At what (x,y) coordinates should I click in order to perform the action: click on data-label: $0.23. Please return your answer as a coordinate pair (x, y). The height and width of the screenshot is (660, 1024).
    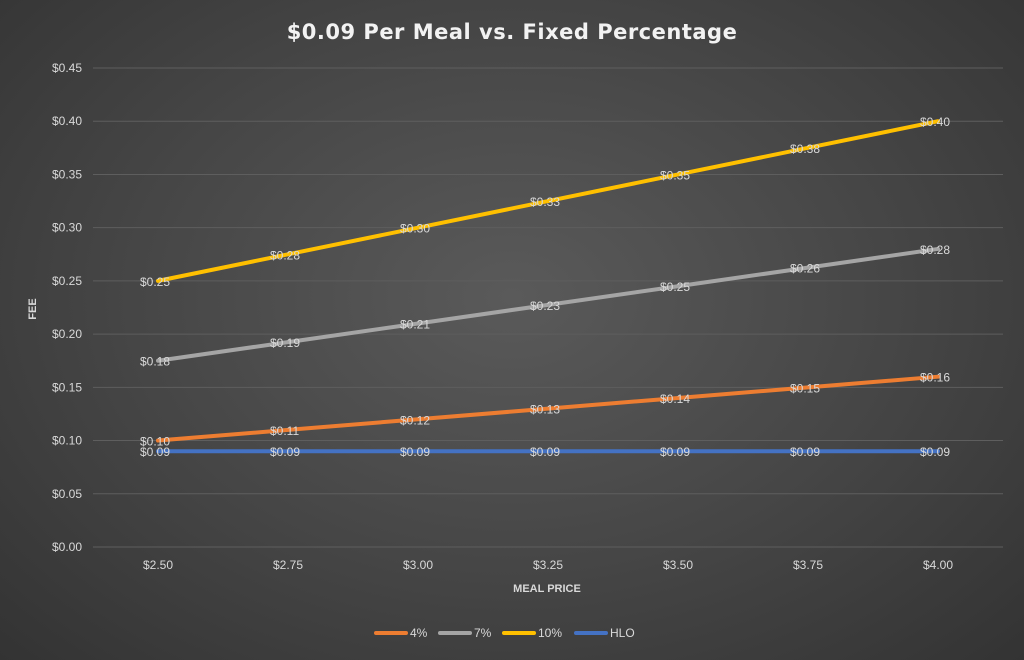
    Looking at the image, I should click on (545, 306).